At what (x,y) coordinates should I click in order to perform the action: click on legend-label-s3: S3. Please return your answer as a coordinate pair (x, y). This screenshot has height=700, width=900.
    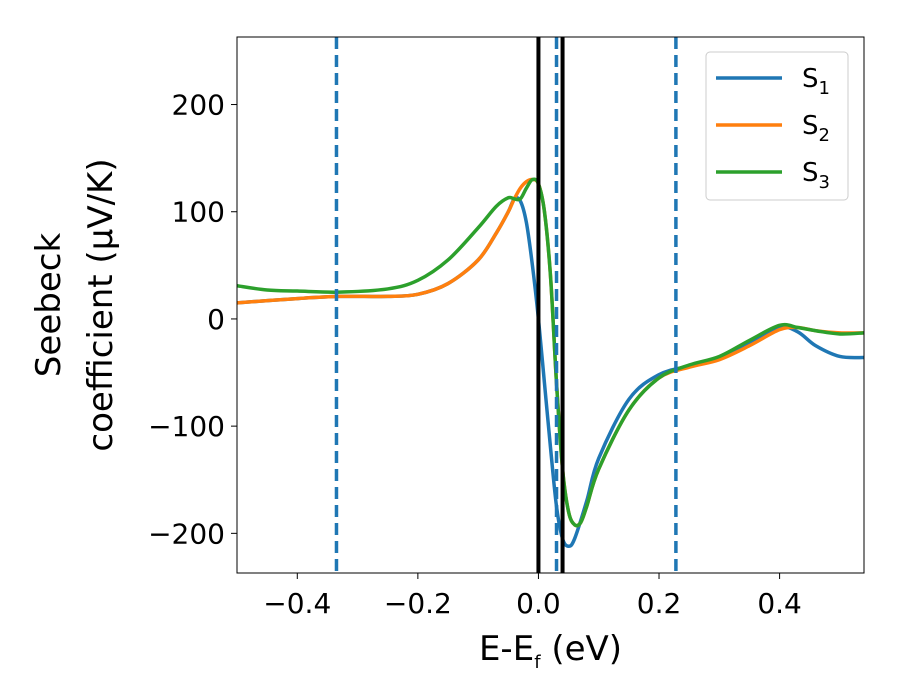
    Looking at the image, I should click on (816, 175).